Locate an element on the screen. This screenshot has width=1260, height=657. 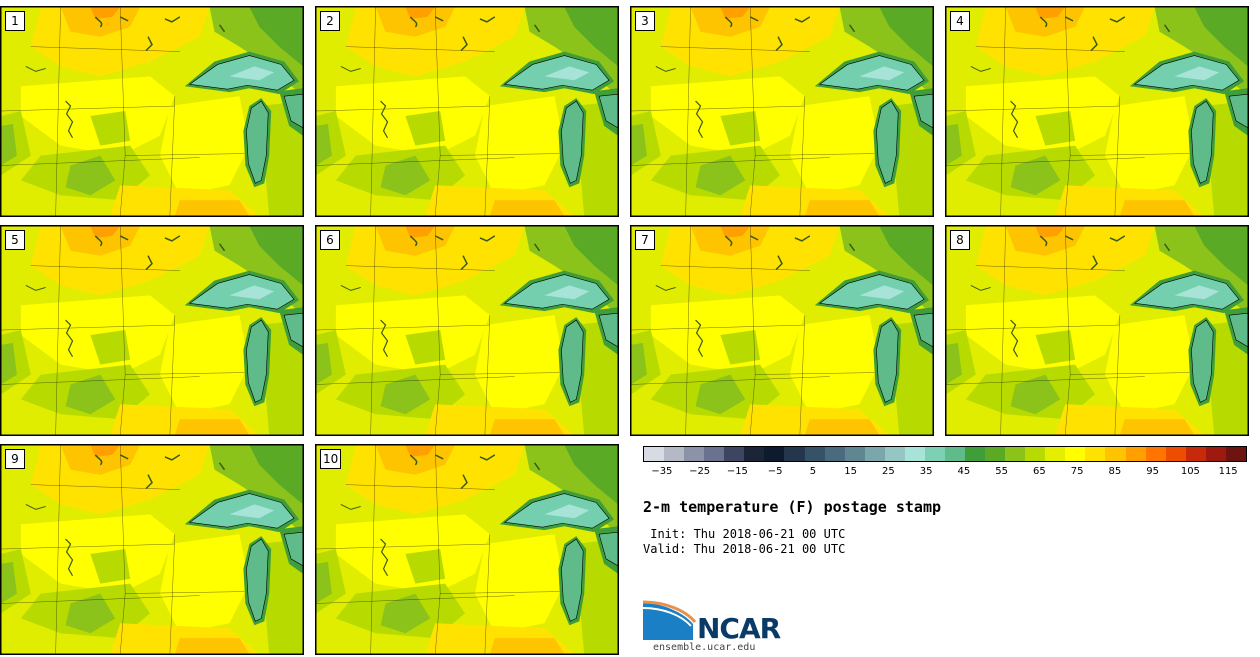
colorbar-tick-label: 95 is located at coordinates (1152, 471).